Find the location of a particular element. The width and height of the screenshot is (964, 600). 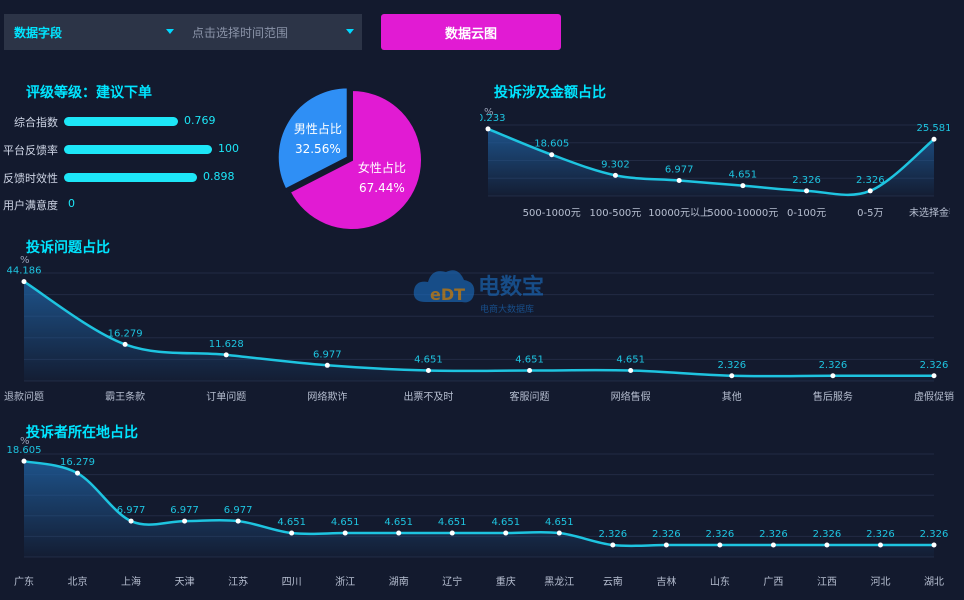

pie-label: 男性占比 is located at coordinates (318, 128).